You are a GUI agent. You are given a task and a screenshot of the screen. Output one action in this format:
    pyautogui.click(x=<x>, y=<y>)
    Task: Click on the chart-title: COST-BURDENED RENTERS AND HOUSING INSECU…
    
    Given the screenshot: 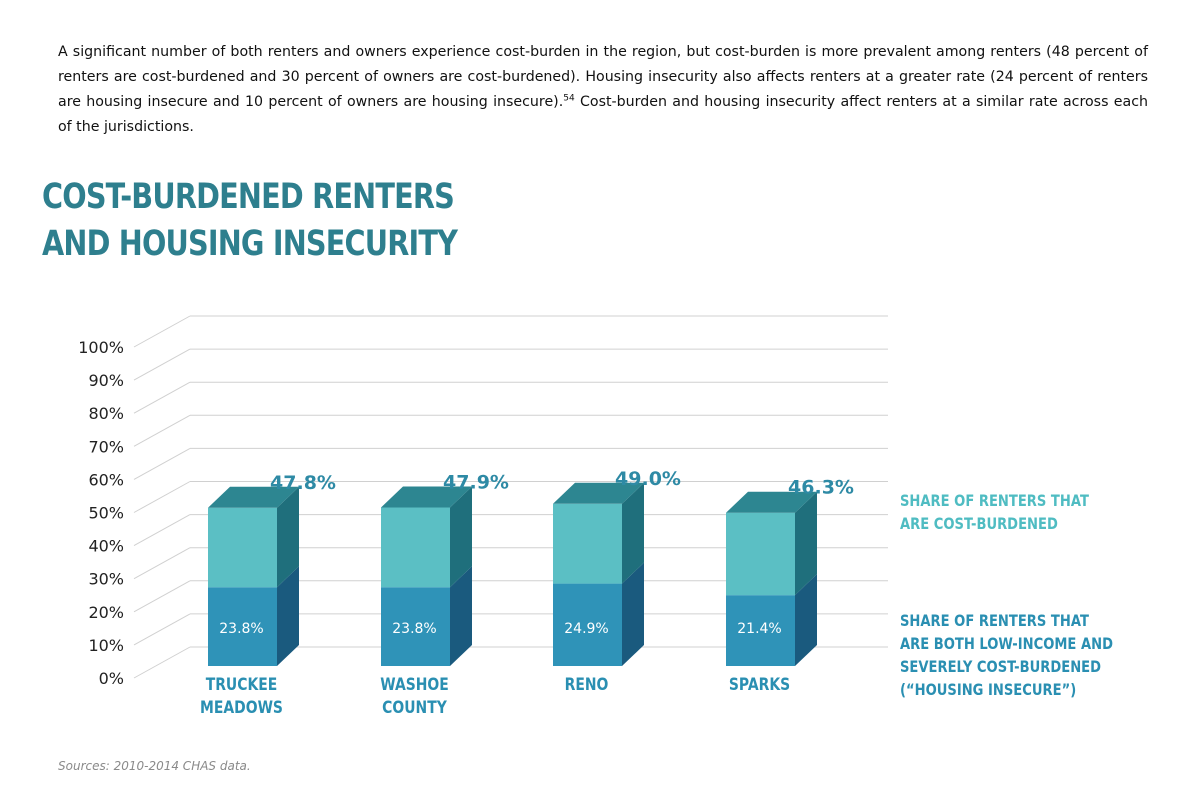 What is the action you would take?
    pyautogui.click(x=250, y=221)
    